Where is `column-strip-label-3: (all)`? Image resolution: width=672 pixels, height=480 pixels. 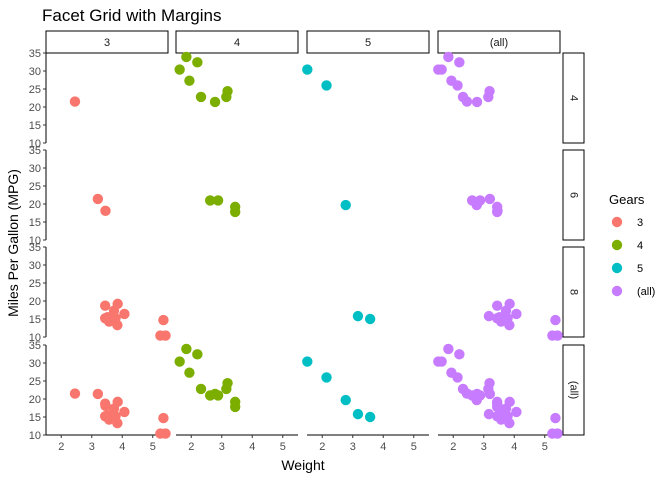
column-strip-label-3: (all) is located at coordinates (499, 43).